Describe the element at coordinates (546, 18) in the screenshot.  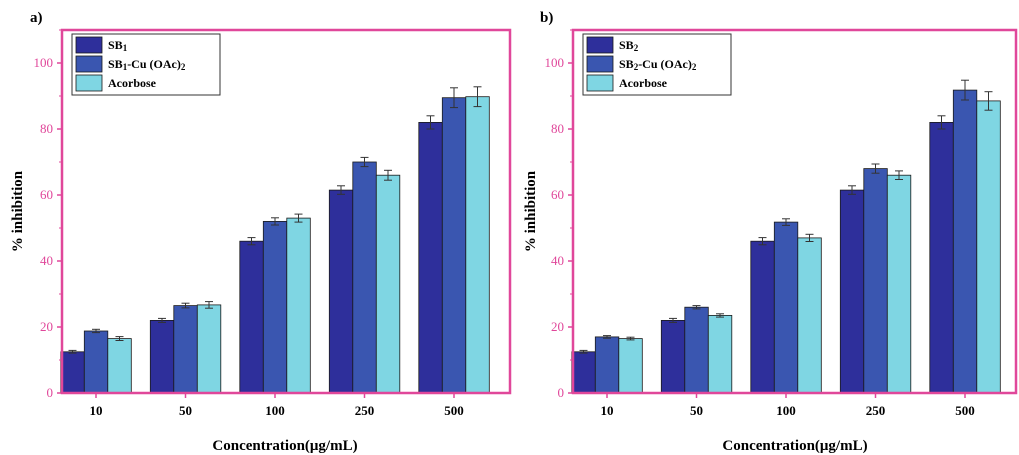
I see `panel-label: b)` at that location.